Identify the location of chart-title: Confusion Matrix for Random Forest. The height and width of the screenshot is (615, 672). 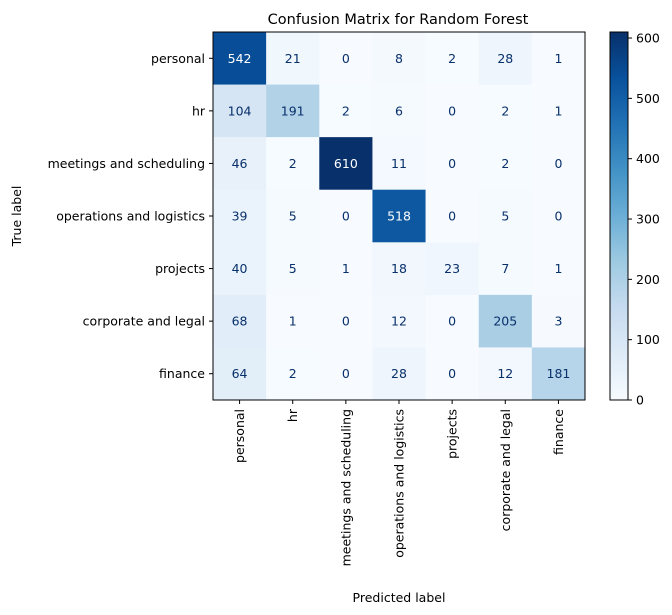
(398, 20).